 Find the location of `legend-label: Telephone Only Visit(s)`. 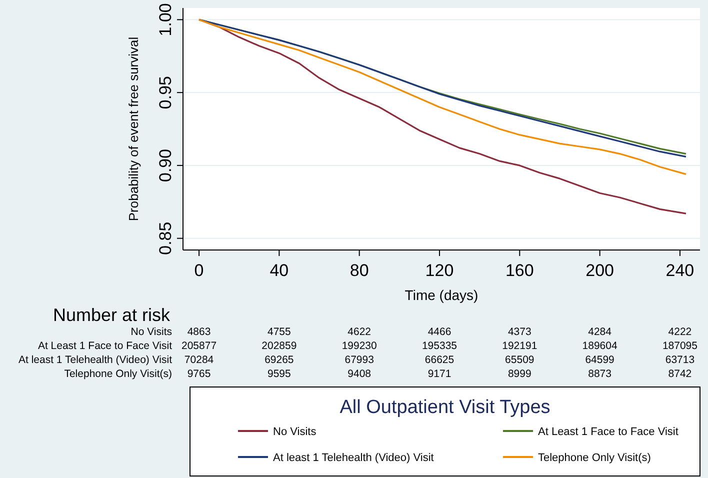

legend-label: Telephone Only Visit(s) is located at coordinates (594, 458).